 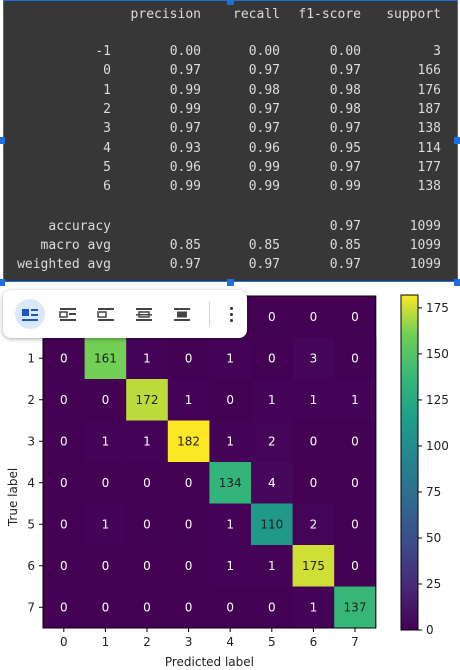 What do you see at coordinates (107, 109) in the screenshot?
I see `report-row-label: 2` at bounding box center [107, 109].